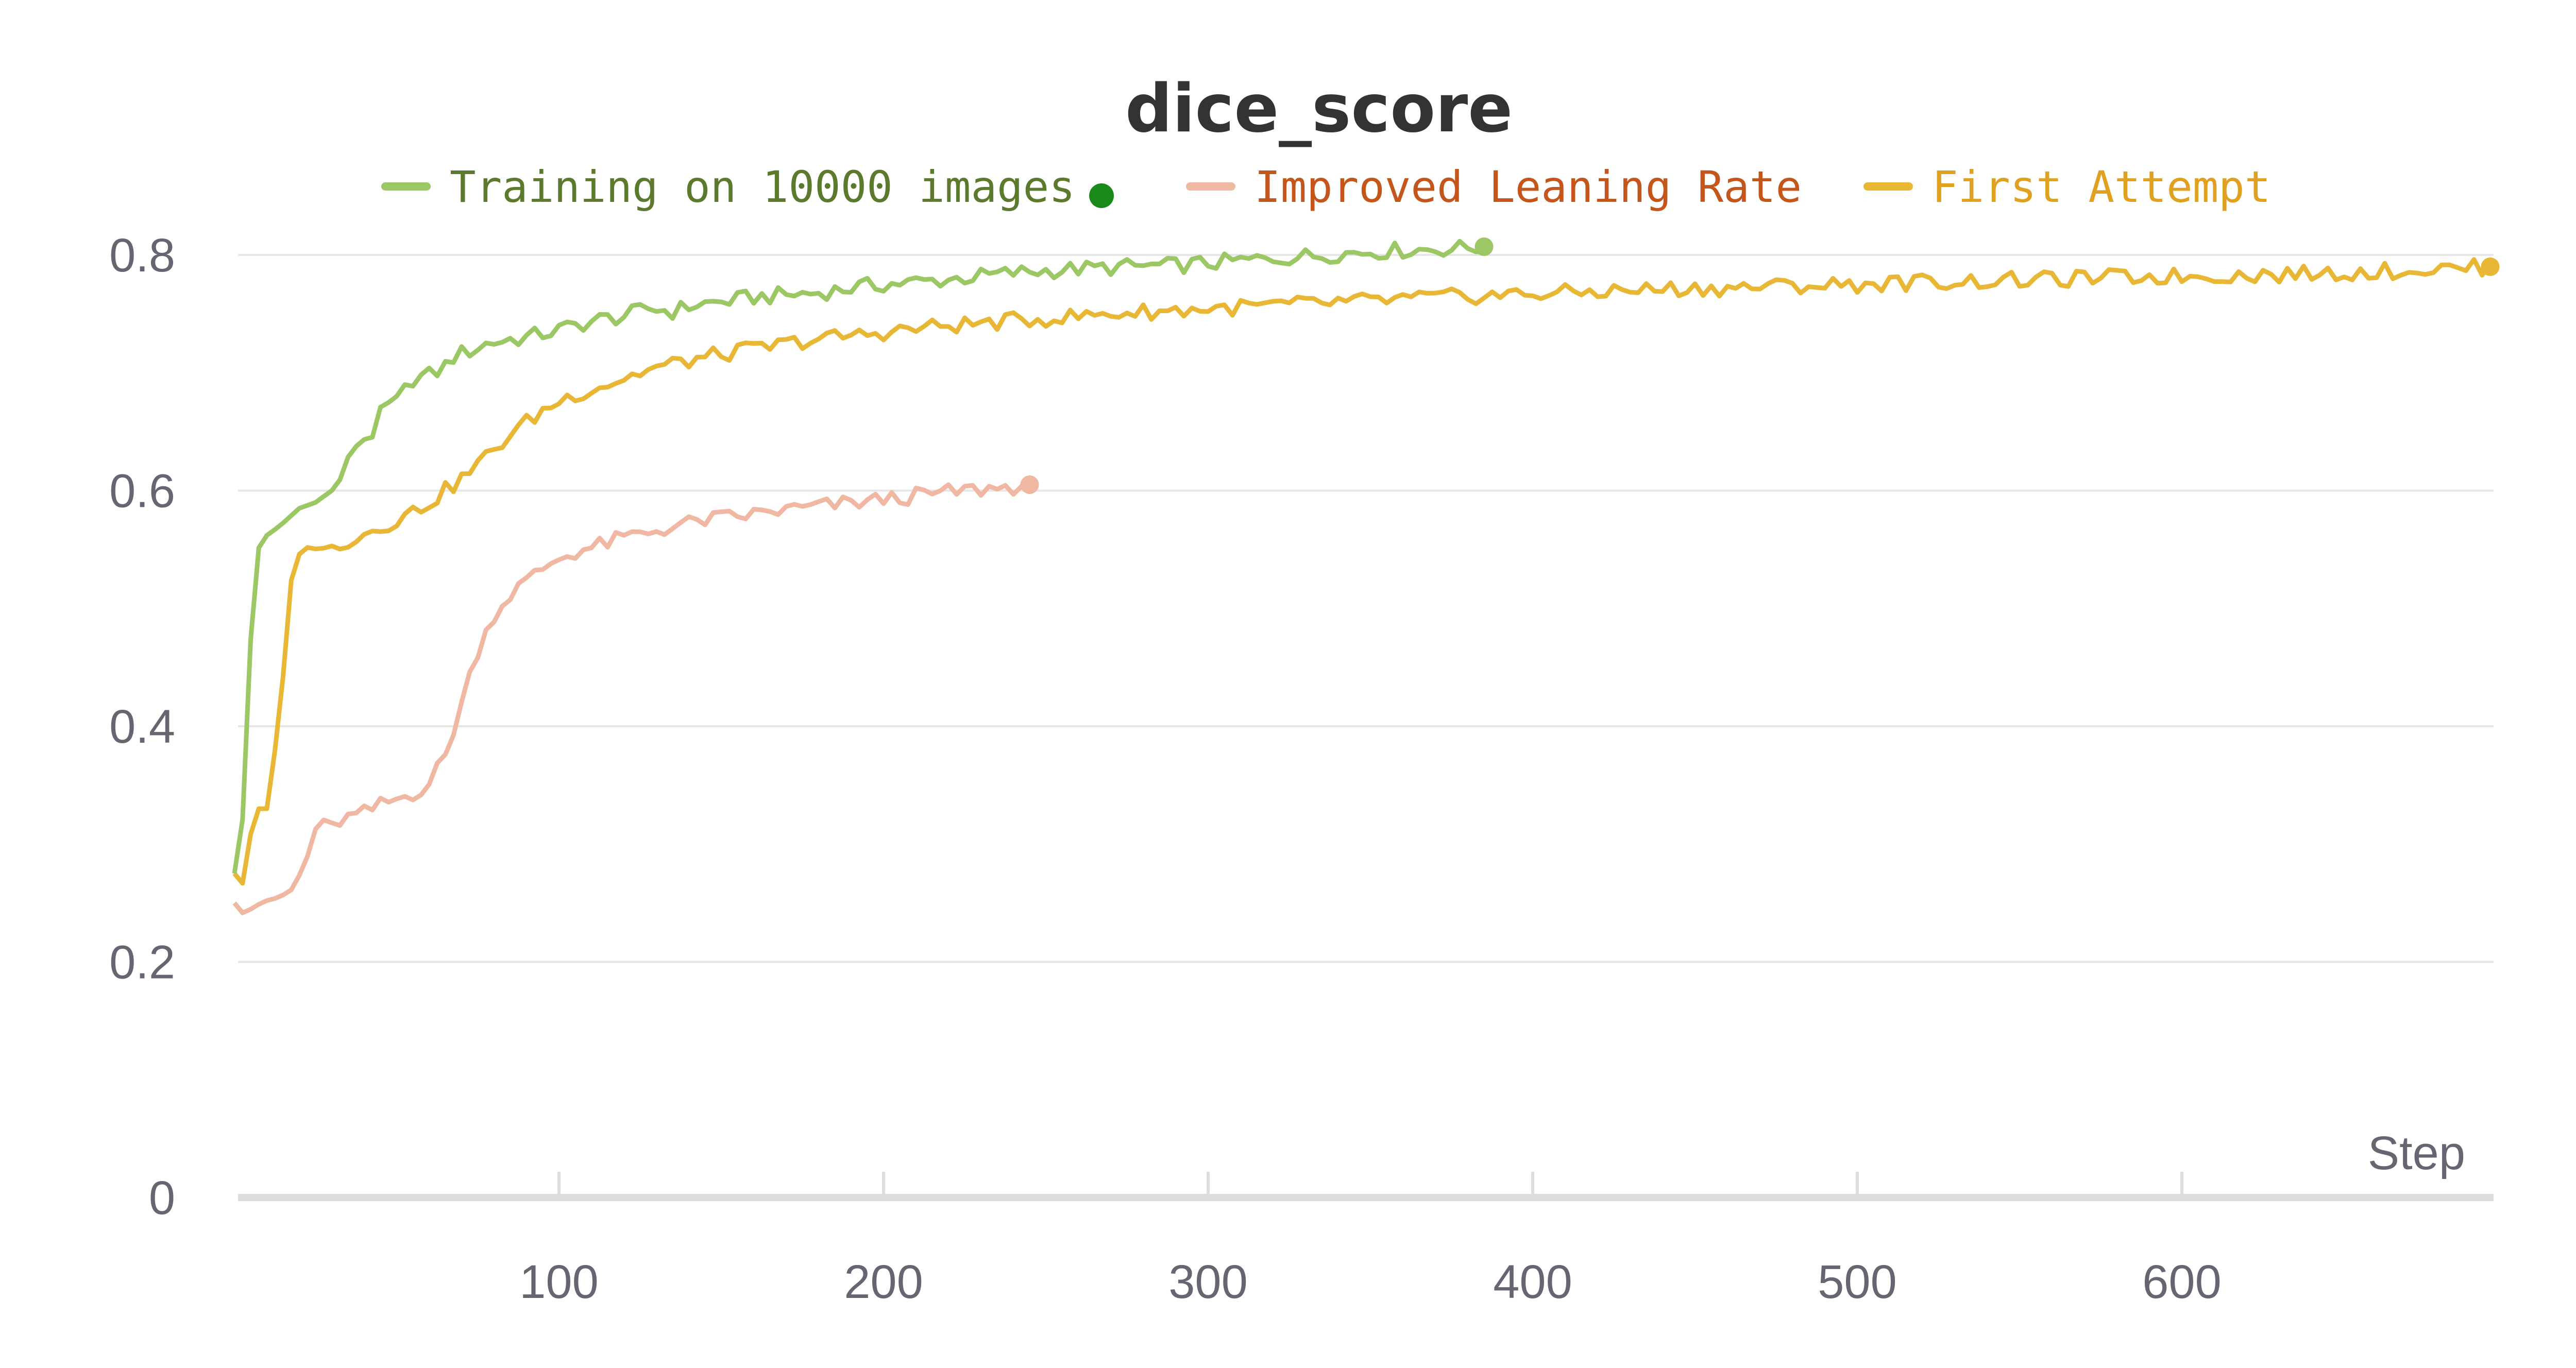 This screenshot has height=1368, width=2576. Describe the element at coordinates (2182, 1282) in the screenshot. I see `x-tick-label: 600` at that location.